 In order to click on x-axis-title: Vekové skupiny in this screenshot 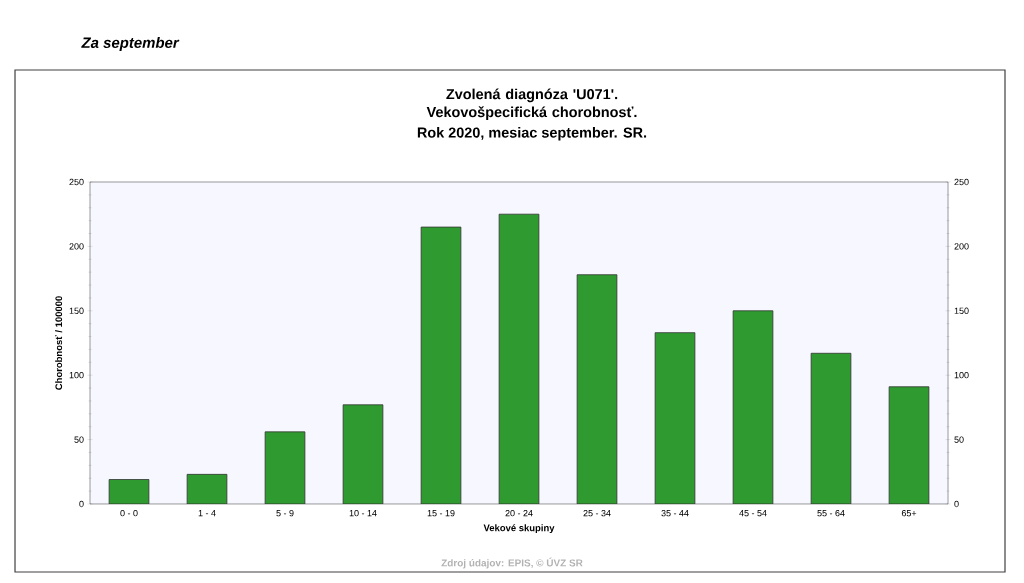, I will do `click(519, 529)`.